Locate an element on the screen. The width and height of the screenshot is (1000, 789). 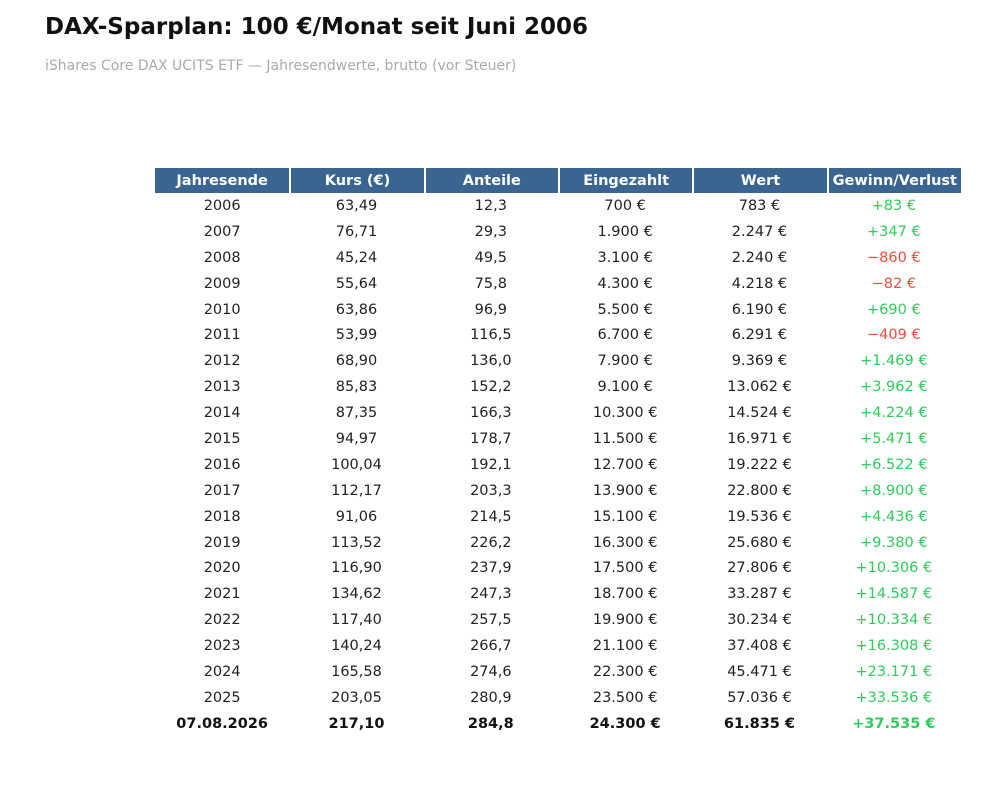
table-row: 2019 113,52 226,2 16.300 € 25.680 € +9.380 € is located at coordinates (558, 543).